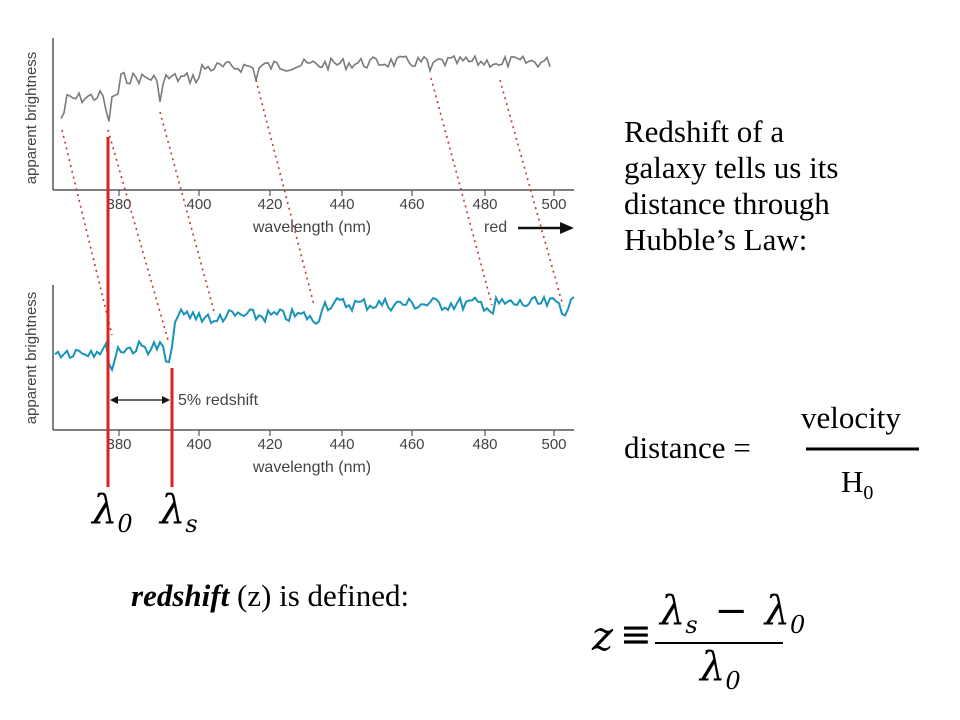  What do you see at coordinates (31, 358) in the screenshot?
I see `bottom-y-axis-label: apparent brightness` at bounding box center [31, 358].